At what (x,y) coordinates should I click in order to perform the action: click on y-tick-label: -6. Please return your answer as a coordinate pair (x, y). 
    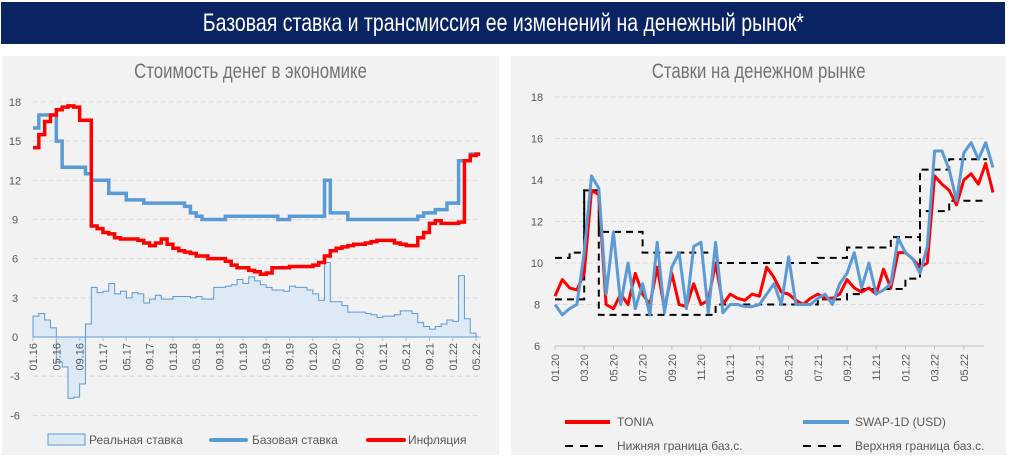
    Looking at the image, I should click on (15, 416).